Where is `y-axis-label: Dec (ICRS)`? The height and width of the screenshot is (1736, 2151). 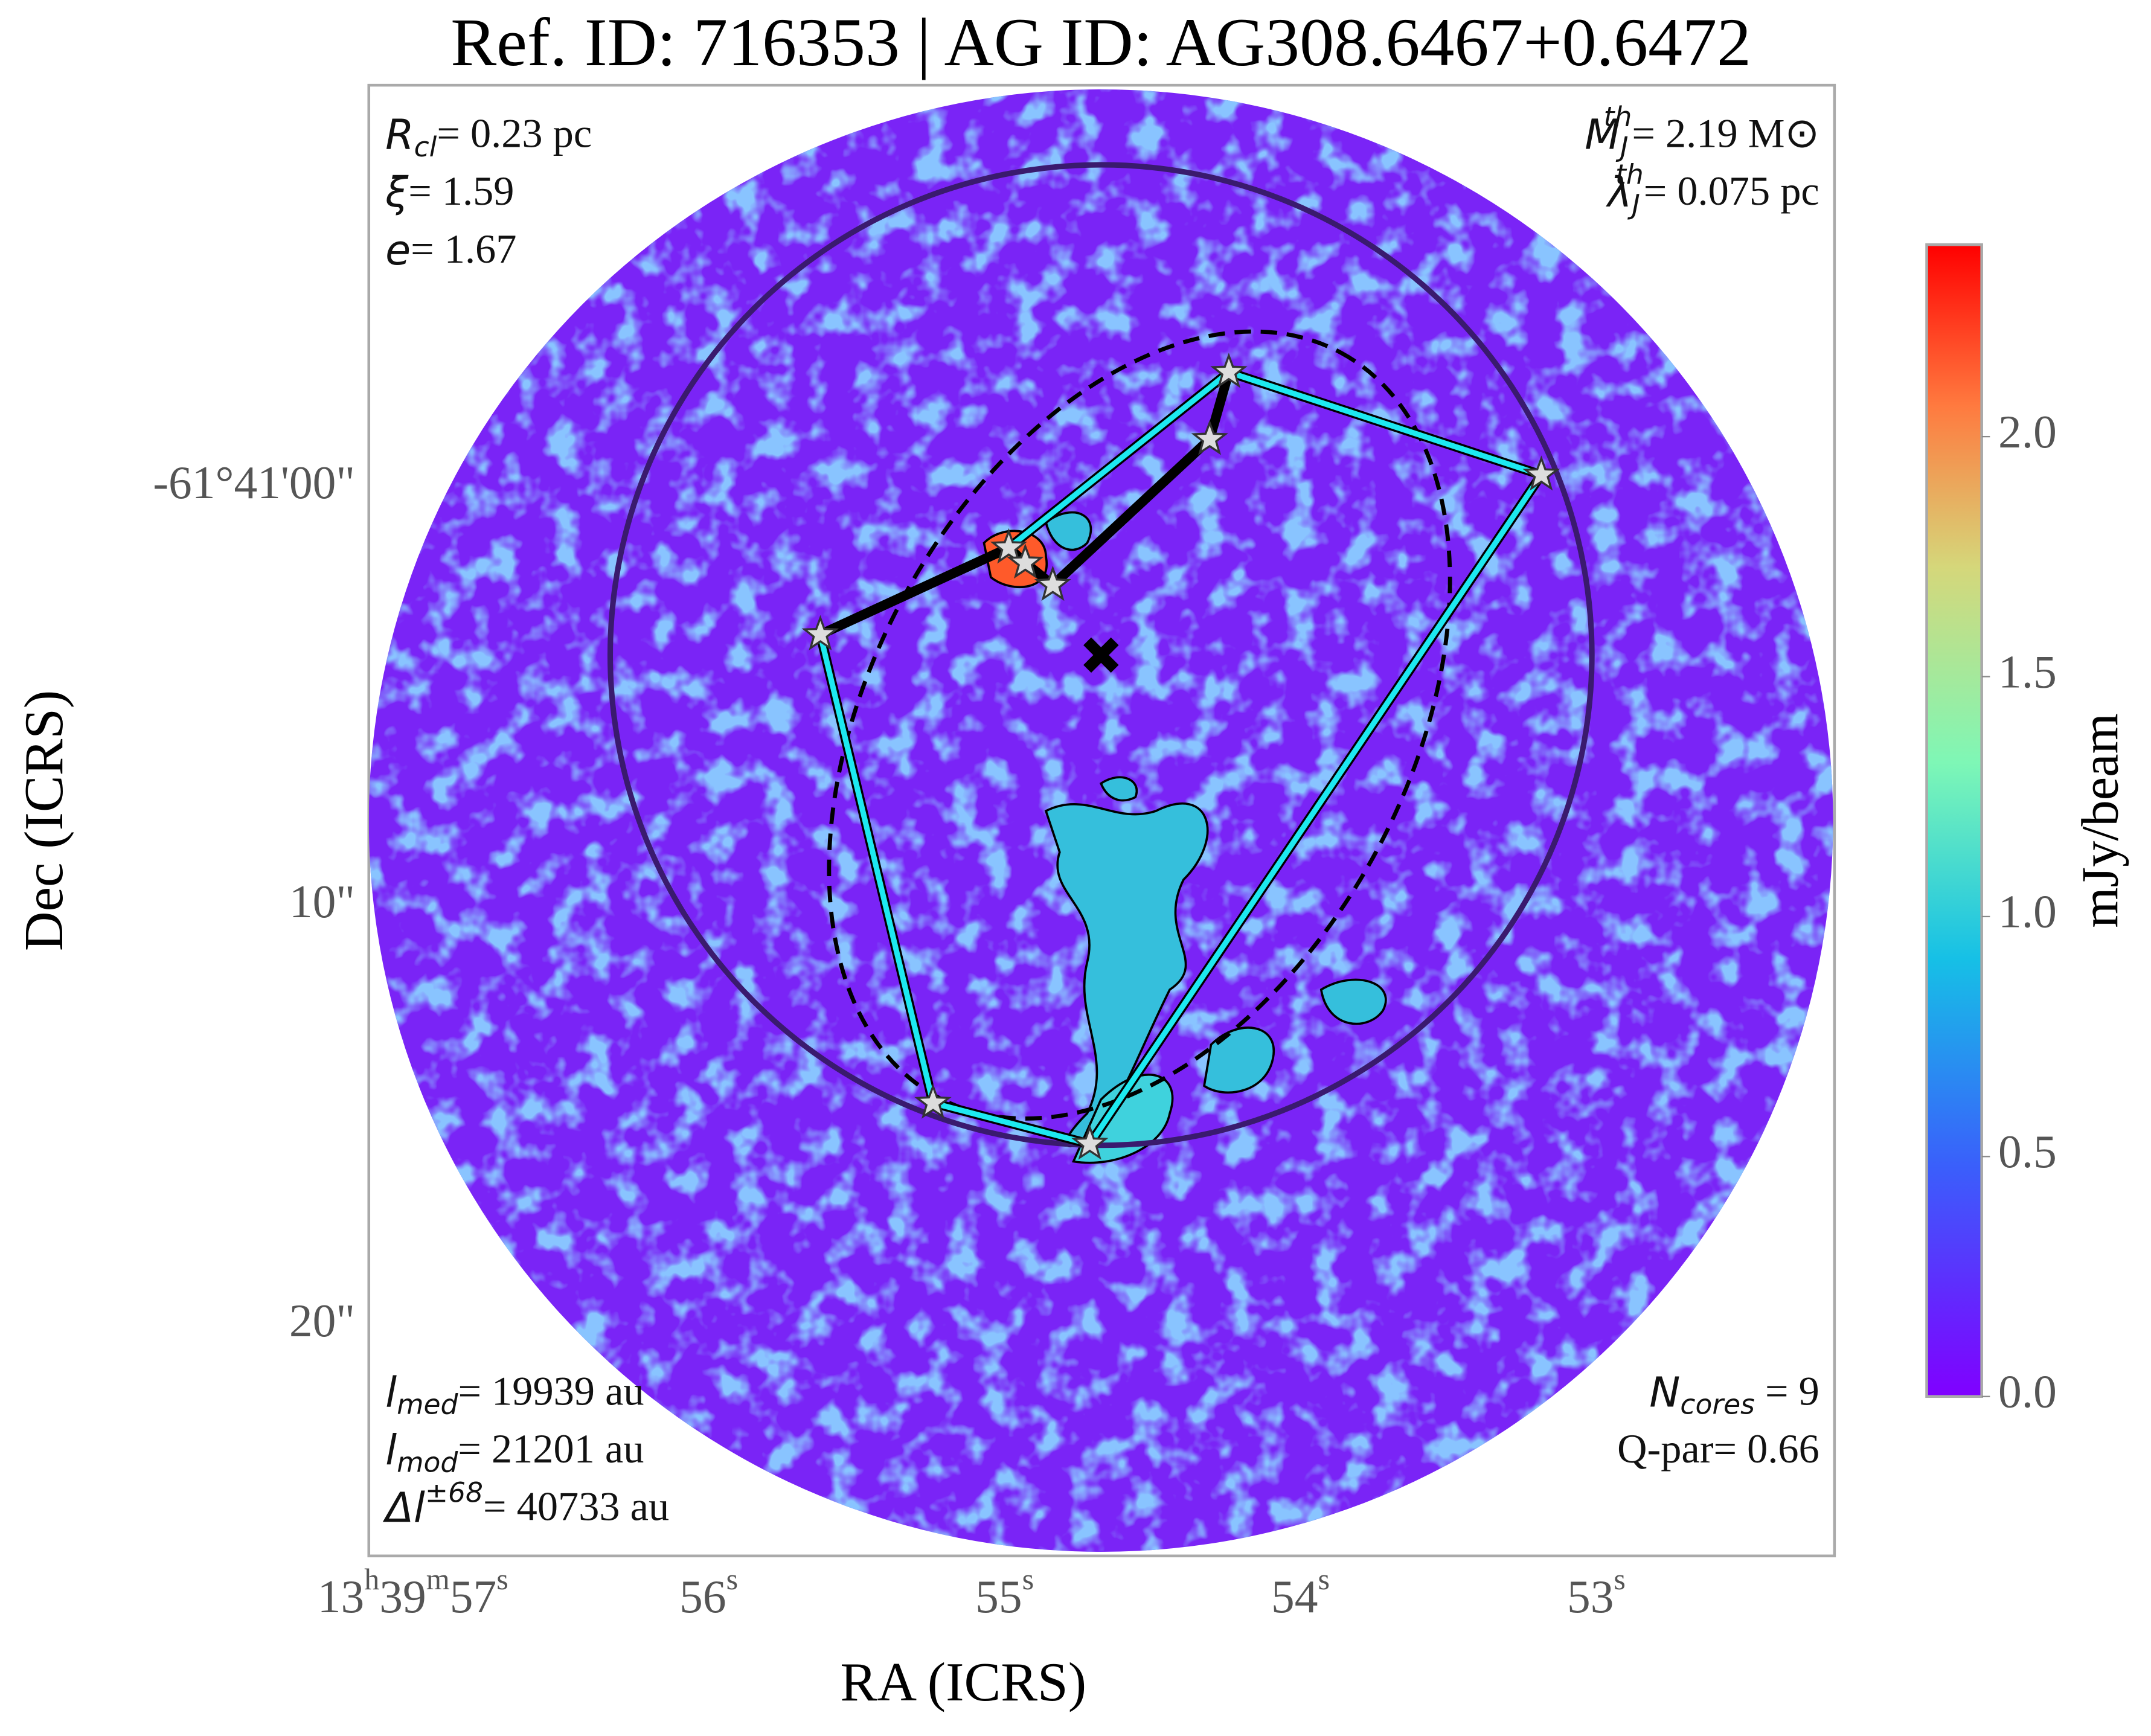 y-axis-label: Dec (ICRS) is located at coordinates (43, 820).